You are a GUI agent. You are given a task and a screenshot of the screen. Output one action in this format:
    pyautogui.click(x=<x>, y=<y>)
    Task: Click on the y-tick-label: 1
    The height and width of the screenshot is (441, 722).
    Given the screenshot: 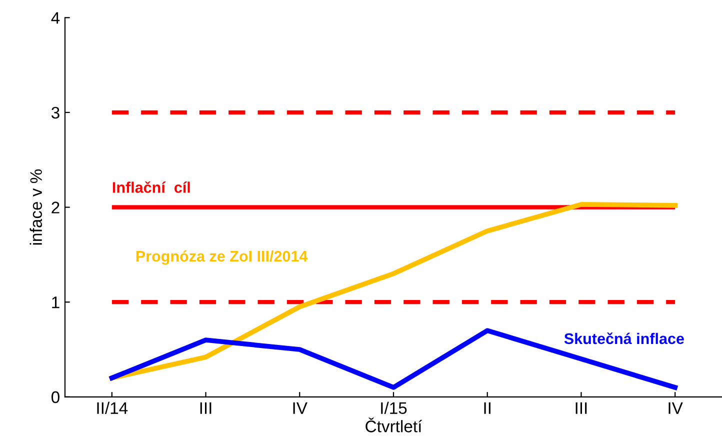 What is the action you would take?
    pyautogui.click(x=56, y=302)
    